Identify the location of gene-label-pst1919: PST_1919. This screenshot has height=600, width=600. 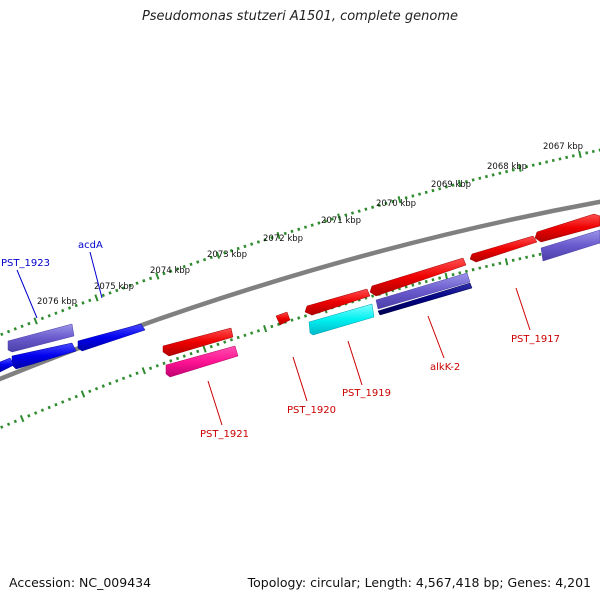
(366, 393).